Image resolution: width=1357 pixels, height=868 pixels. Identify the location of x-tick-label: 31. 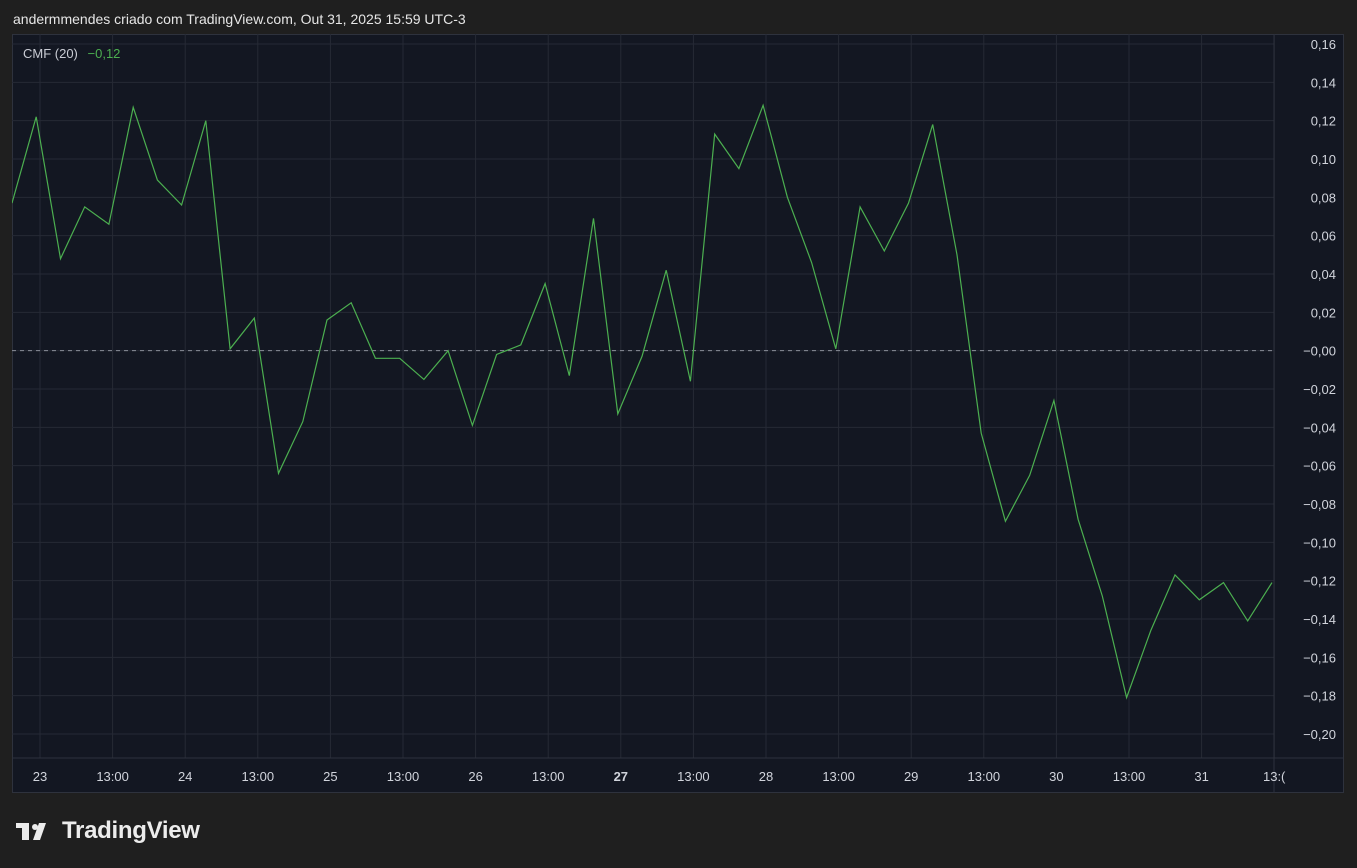
(1201, 776).